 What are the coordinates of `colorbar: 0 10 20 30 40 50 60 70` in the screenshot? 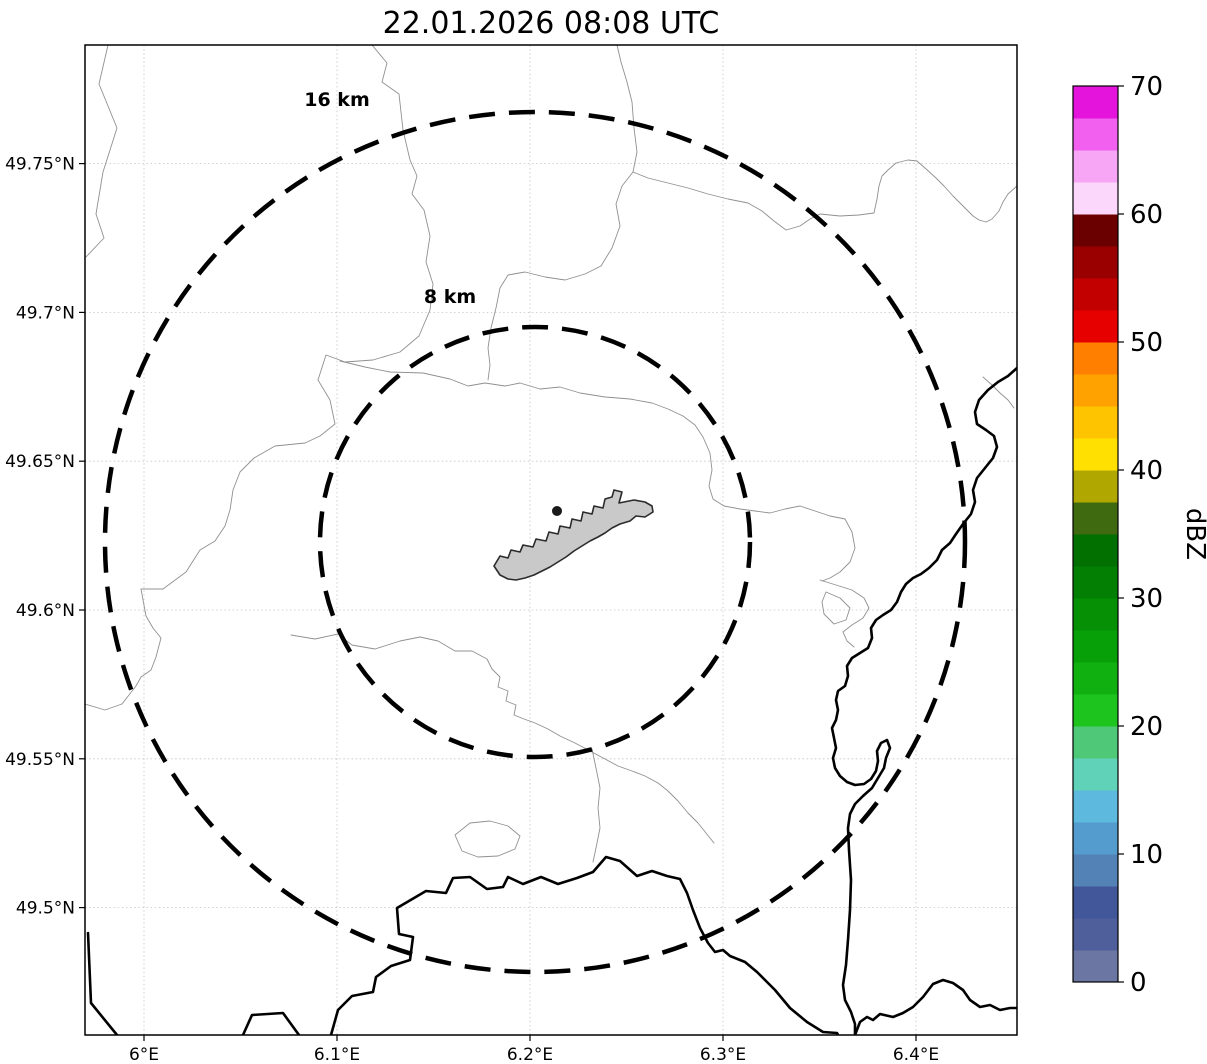 It's located at (1117, 535).